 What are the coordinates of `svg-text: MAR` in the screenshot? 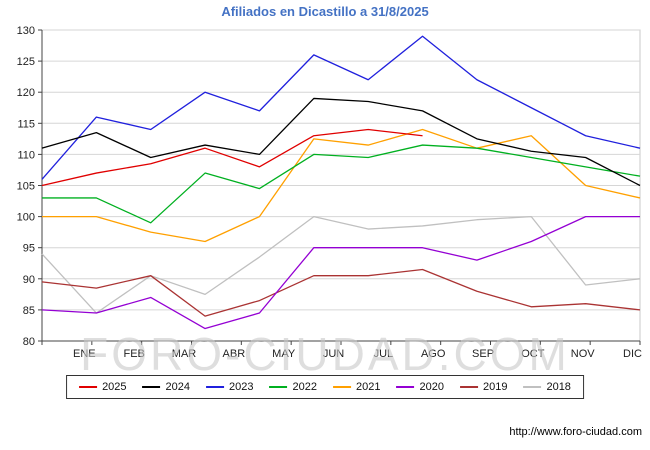 It's located at (184, 354).